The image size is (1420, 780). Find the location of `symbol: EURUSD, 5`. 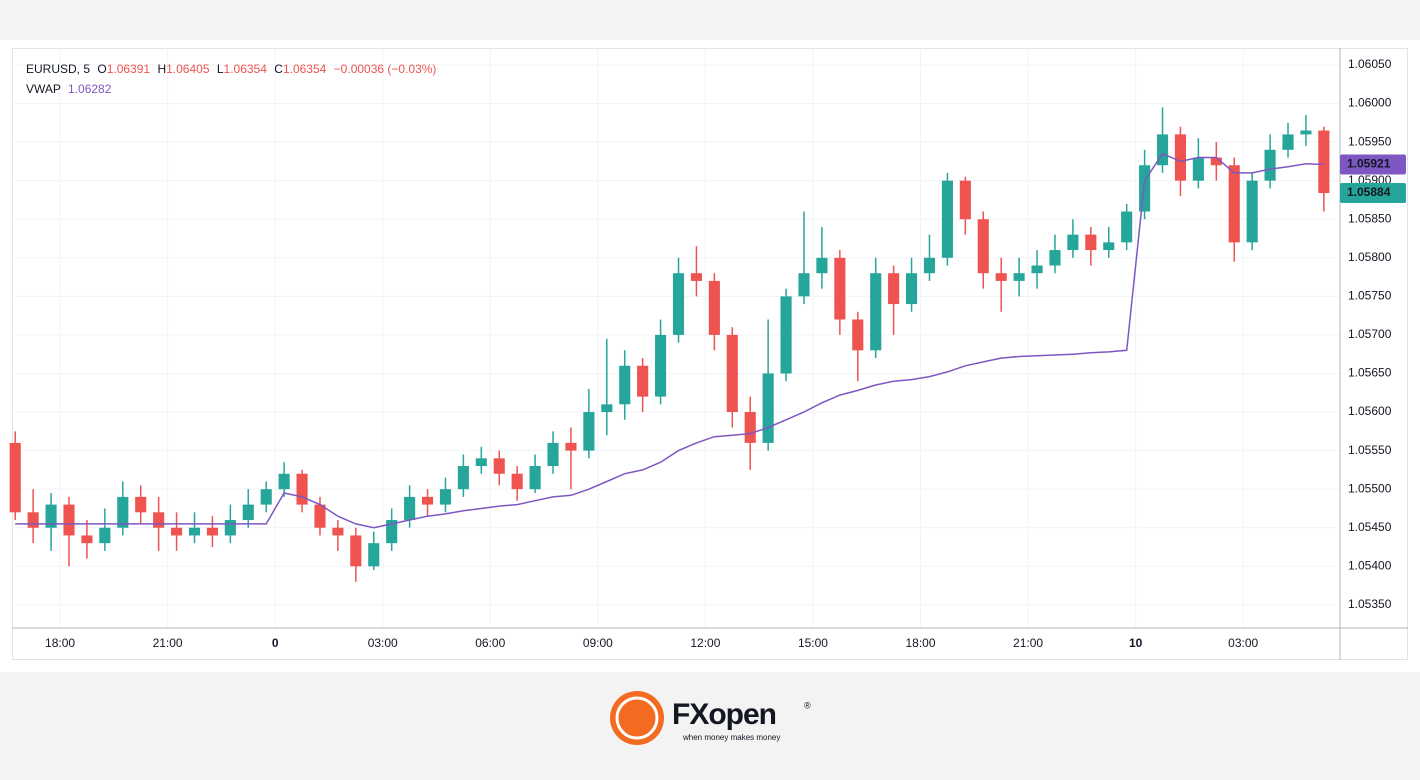

symbol: EURUSD, 5 is located at coordinates (58, 69).